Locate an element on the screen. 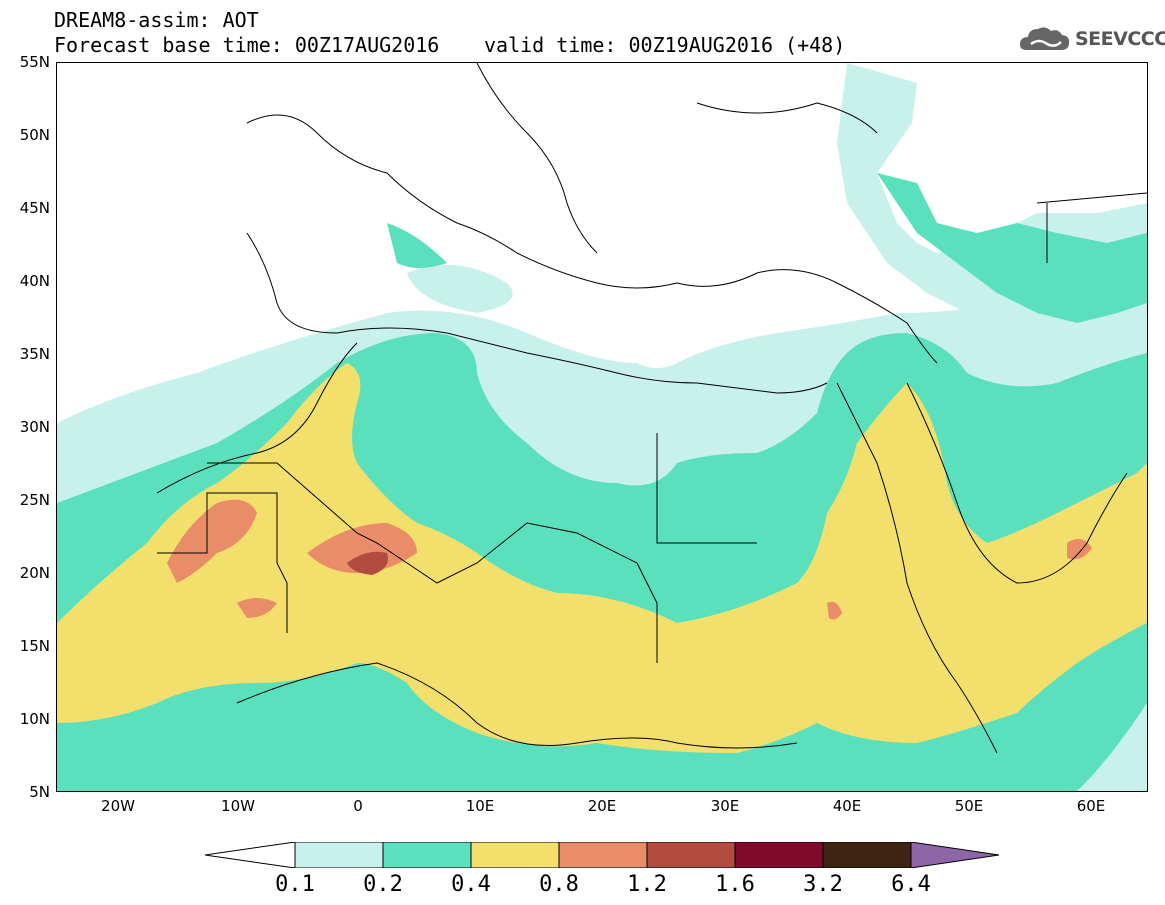 This screenshot has width=1165, height=905. colorbar-swatch-0.8 is located at coordinates (603, 855).